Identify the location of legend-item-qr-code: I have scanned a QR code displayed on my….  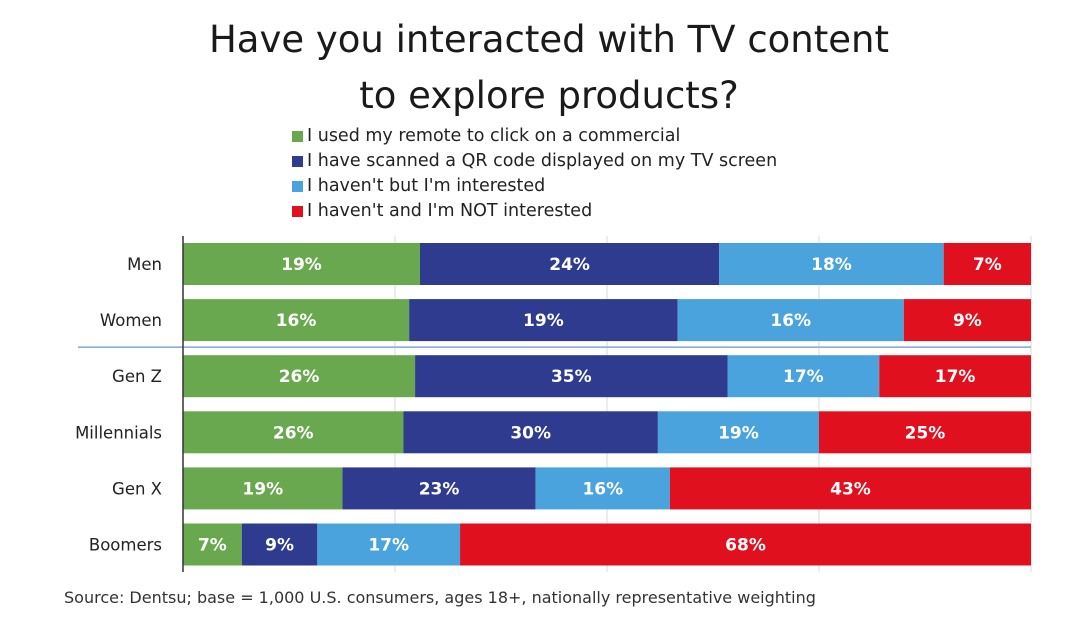
(534, 161).